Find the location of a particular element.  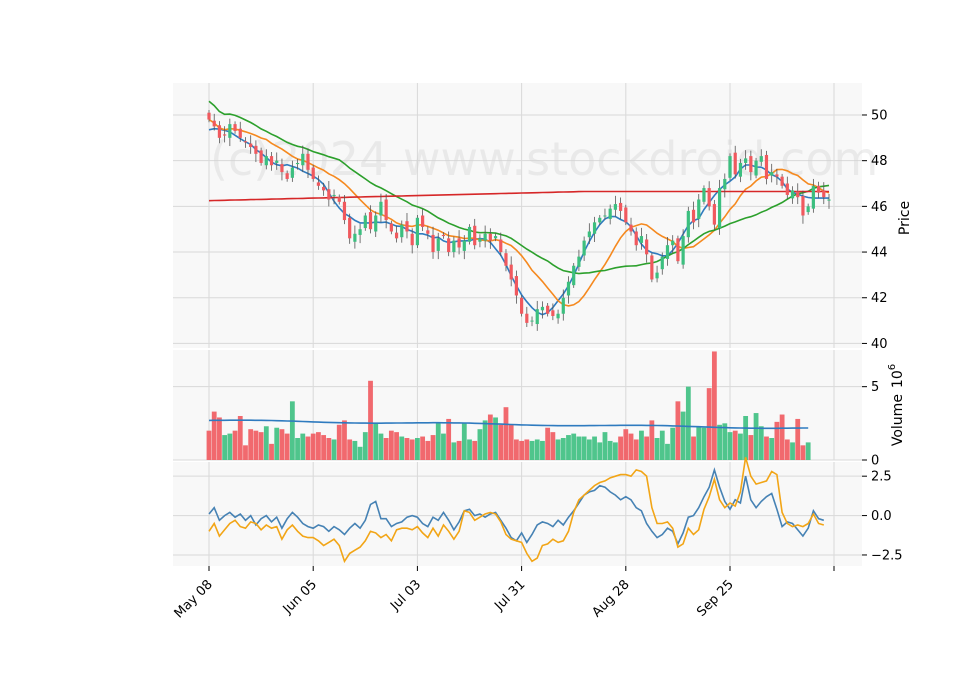

volume-scale-base: 10 is located at coordinates (898, 379).